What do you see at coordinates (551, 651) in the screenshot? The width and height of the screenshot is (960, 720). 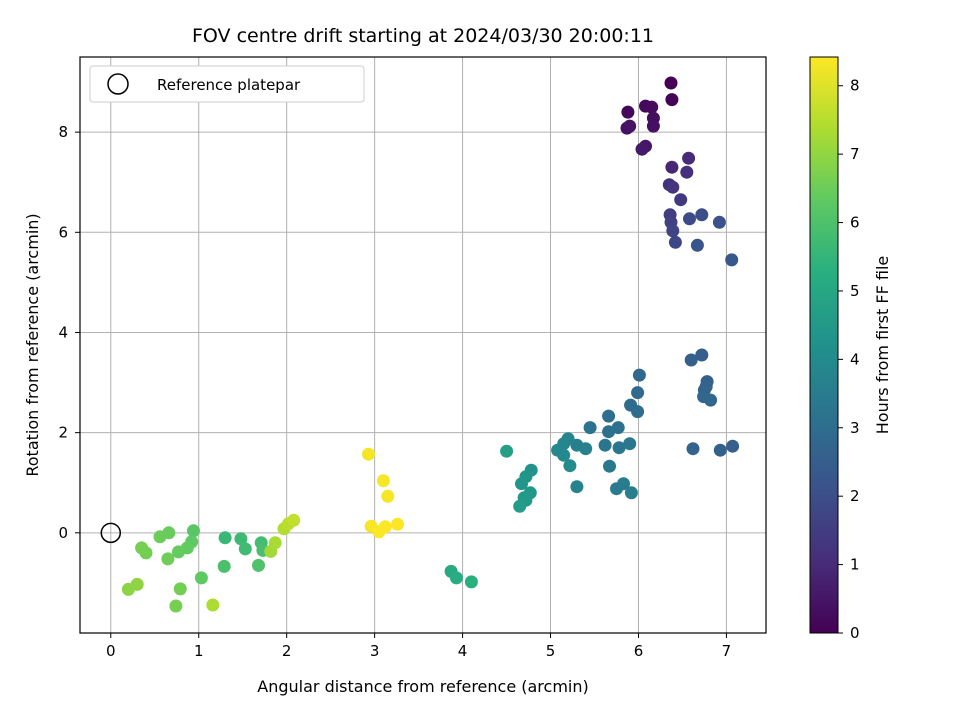 I see `x-tick-label: 5` at bounding box center [551, 651].